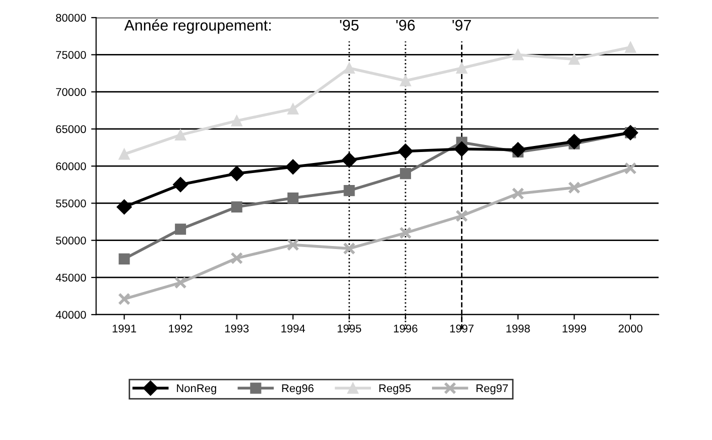  Describe the element at coordinates (197, 26) in the screenshot. I see `annotation: Année regroupement:` at that location.